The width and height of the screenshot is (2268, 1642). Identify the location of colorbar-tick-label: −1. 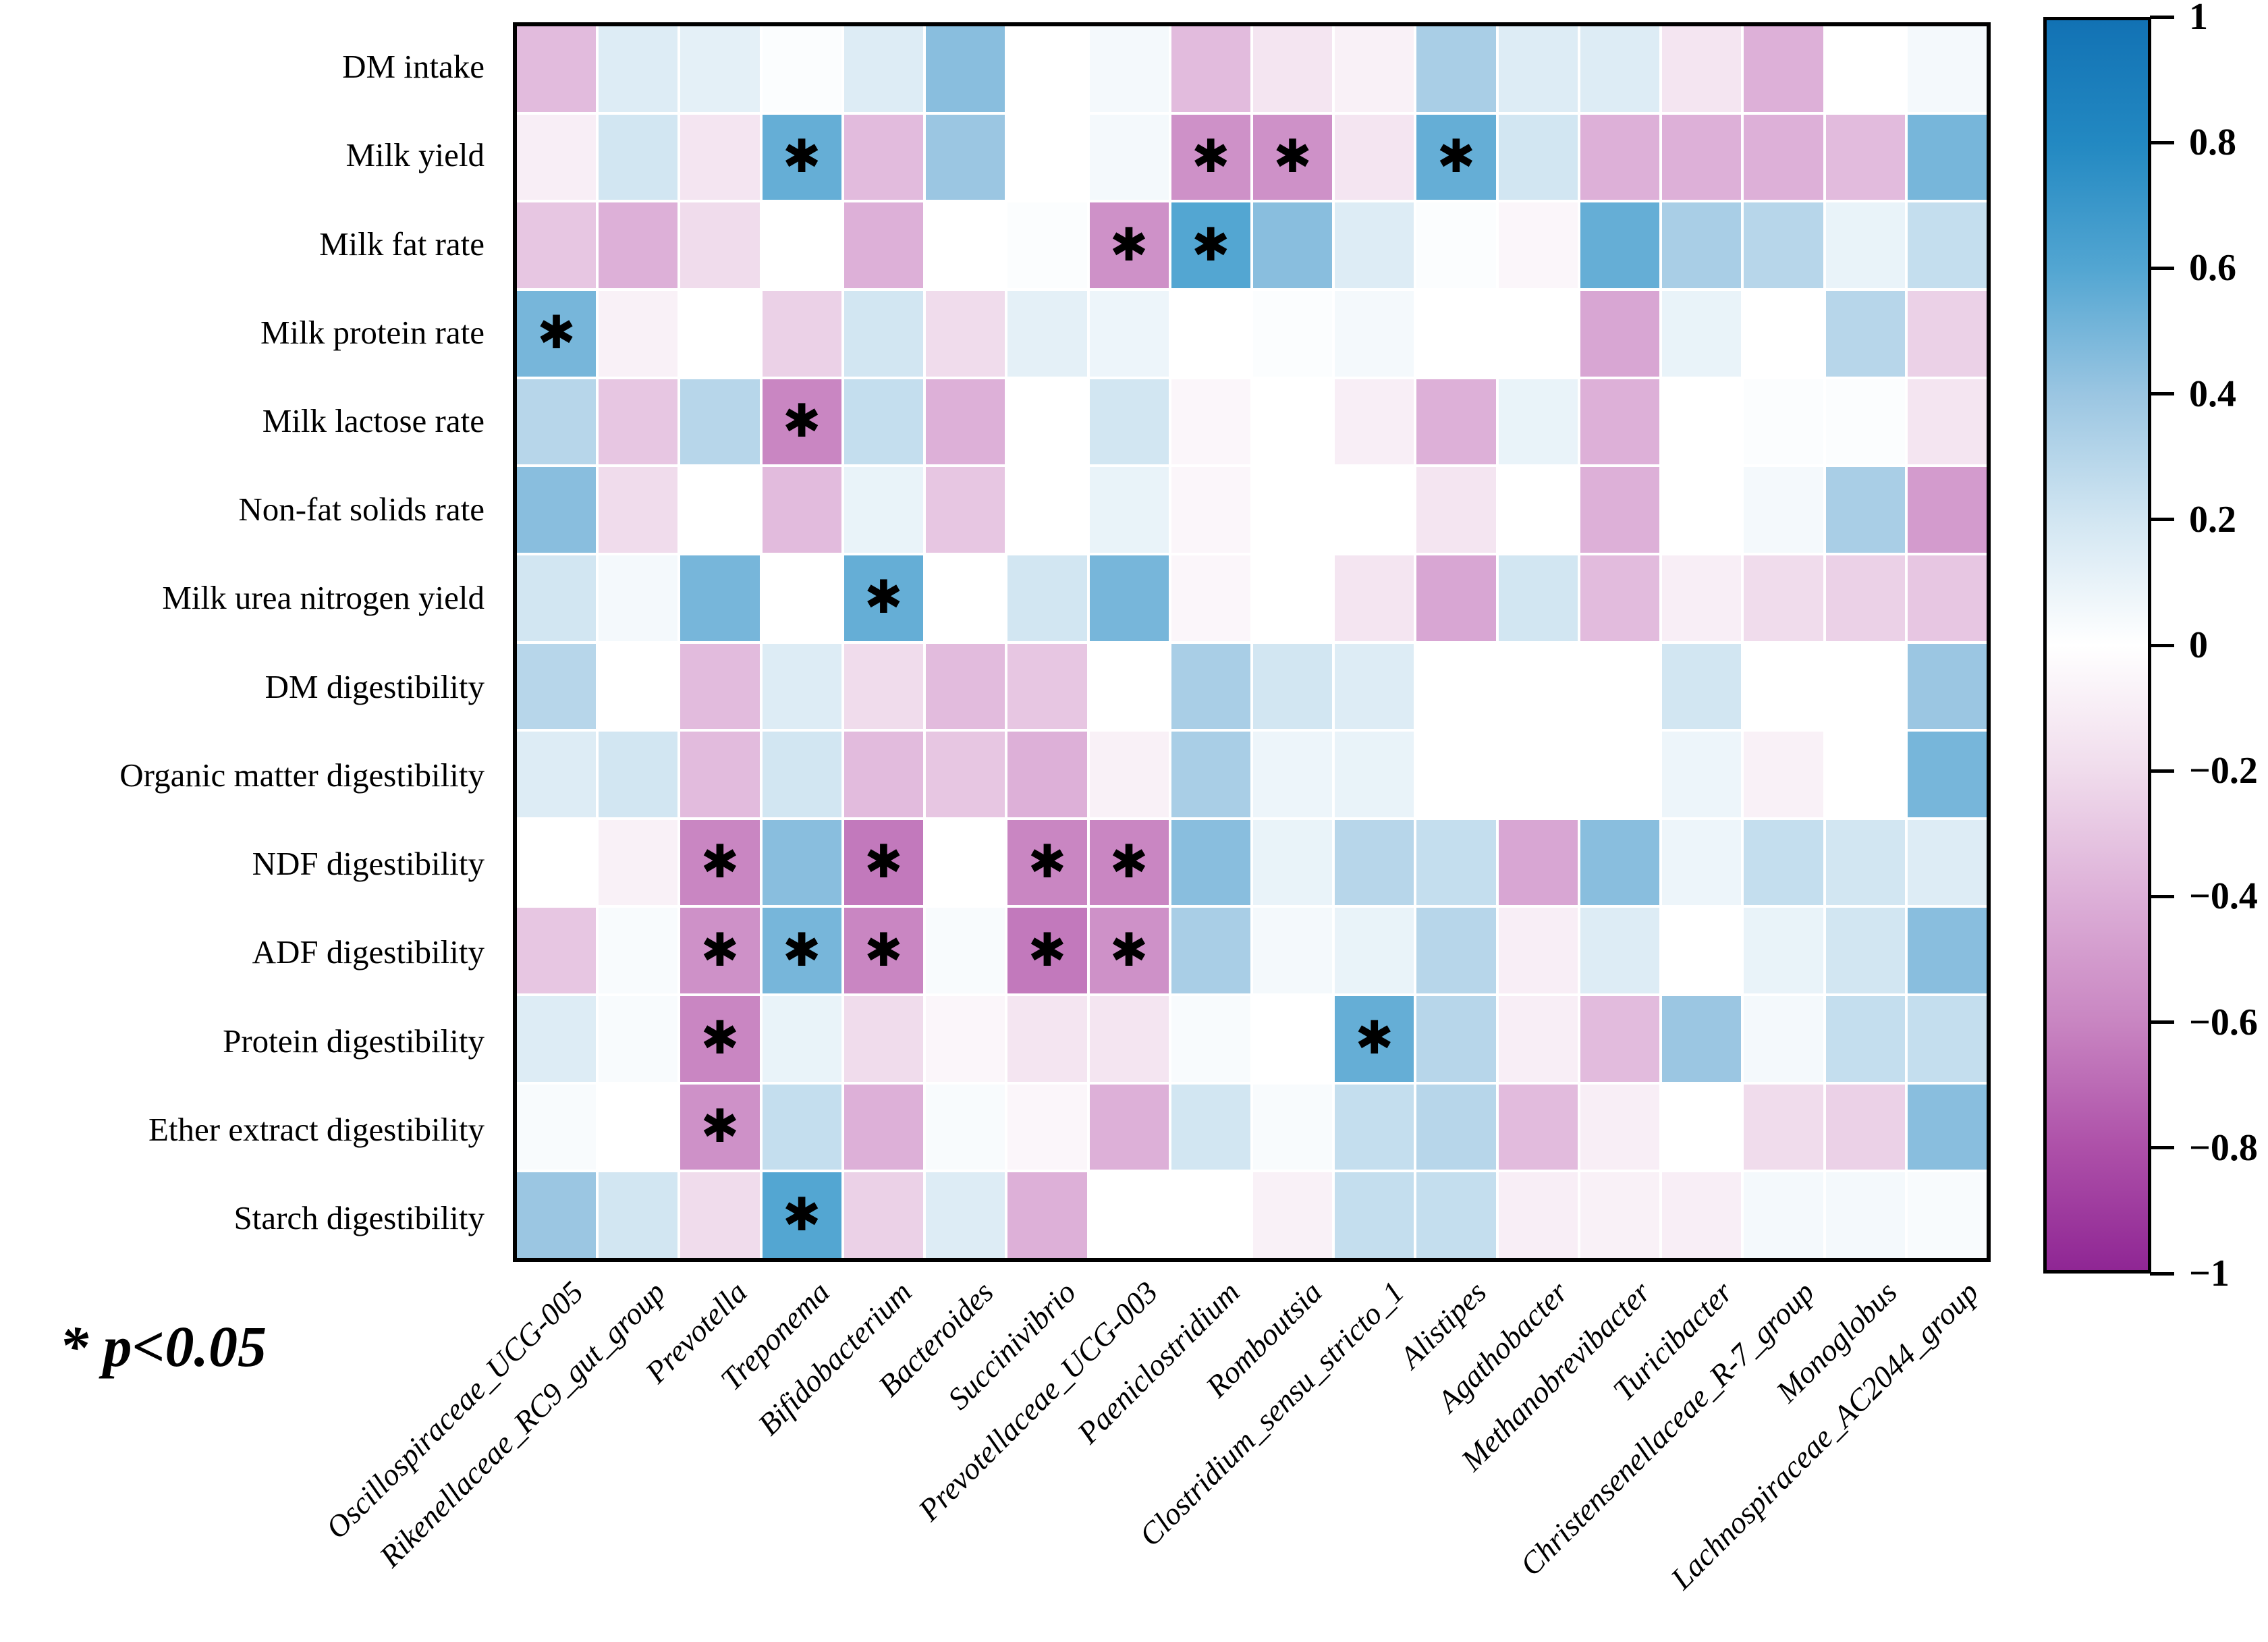
(2209, 1273).